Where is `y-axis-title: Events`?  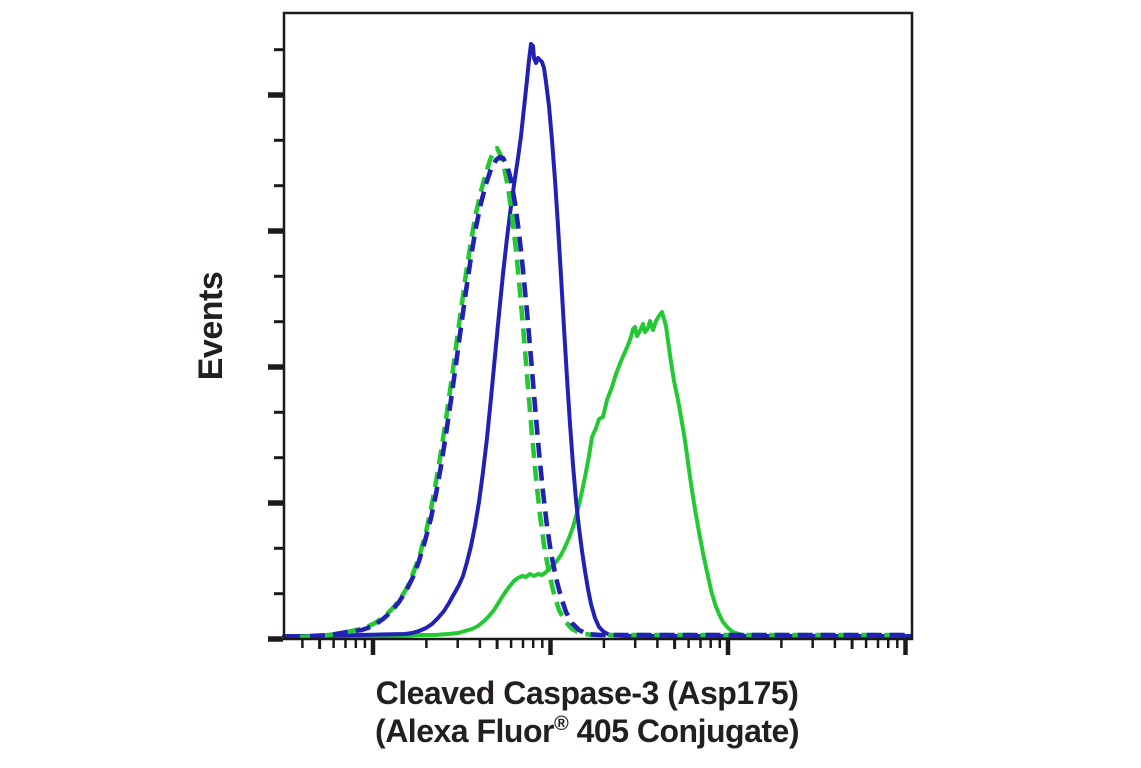
y-axis-title: Events is located at coordinates (211, 326).